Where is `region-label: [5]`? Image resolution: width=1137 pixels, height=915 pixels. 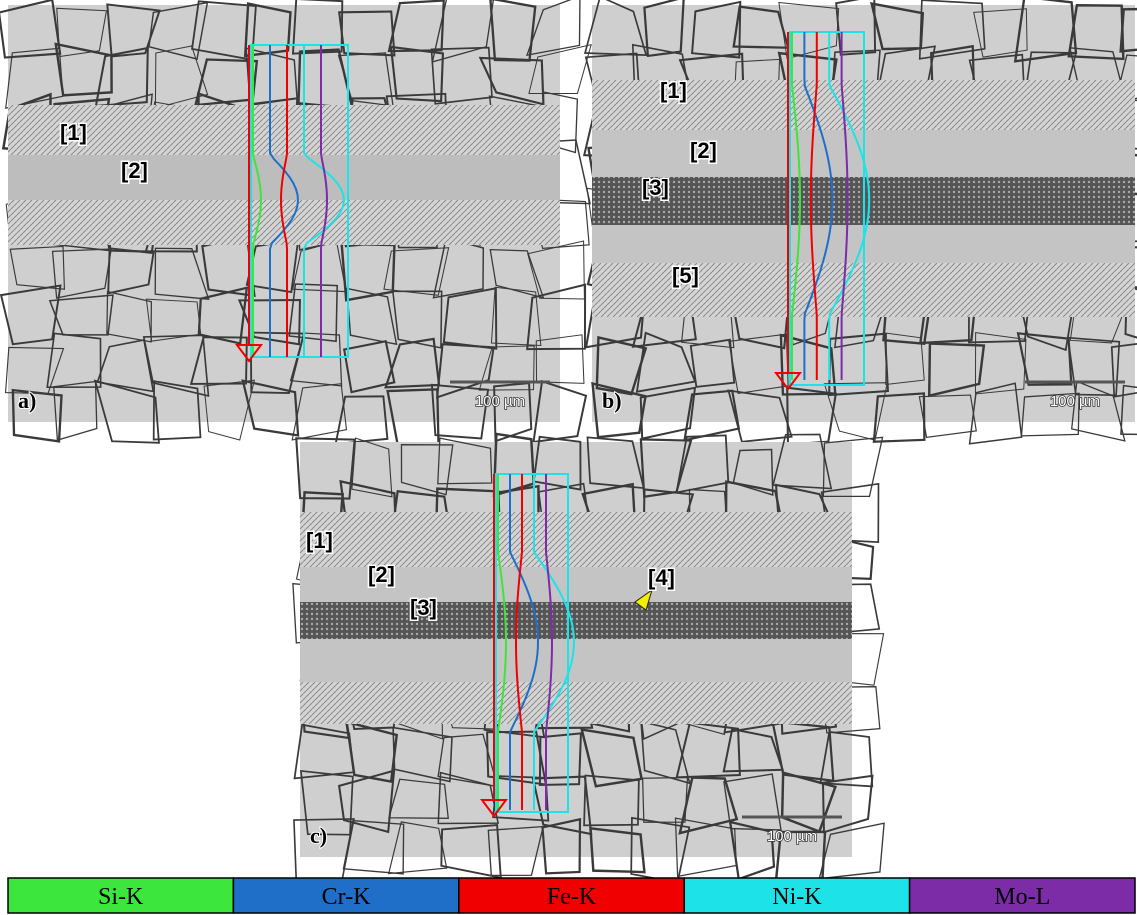
region-label: [5] is located at coordinates (685, 275).